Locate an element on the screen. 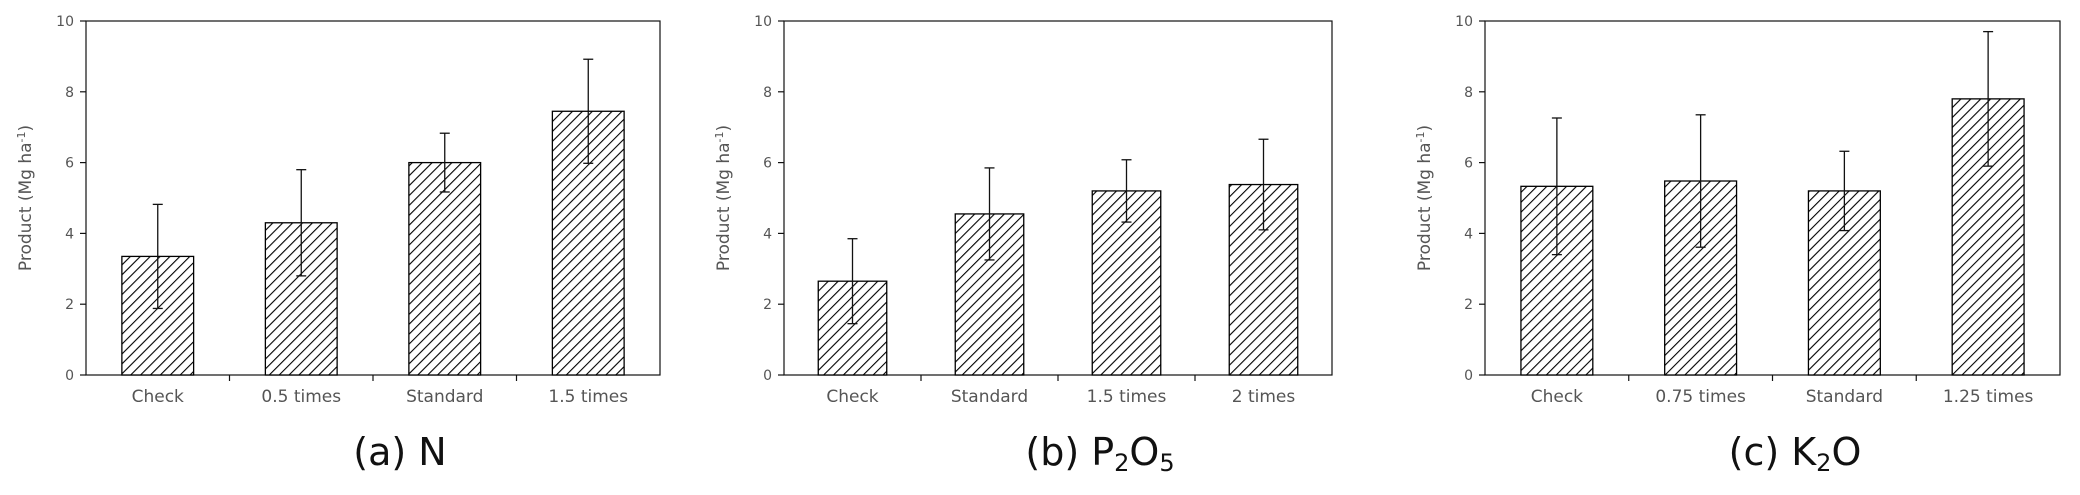 Image resolution: width=2080 pixels, height=495 pixels. y-tick-label-a-4: 8 is located at coordinates (69, 93).